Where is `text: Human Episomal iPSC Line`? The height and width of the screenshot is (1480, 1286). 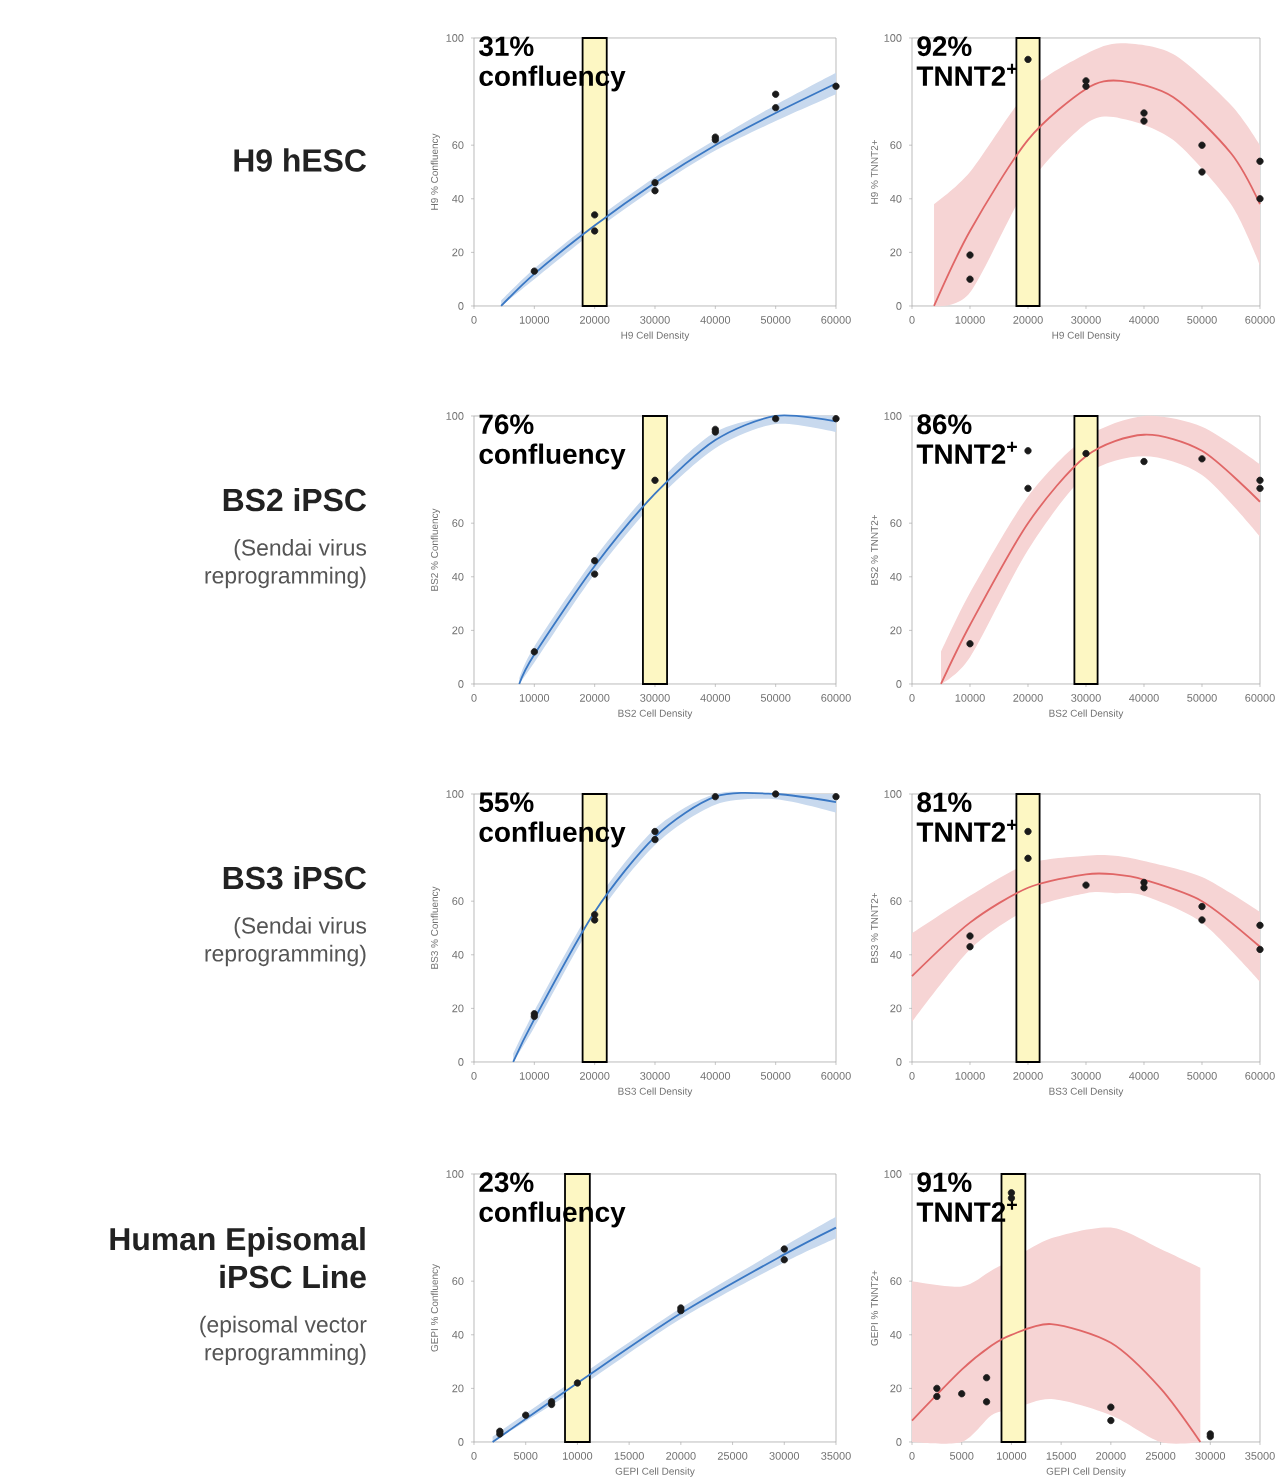 text: Human Episomal iPSC Line is located at coordinates (238, 1257).